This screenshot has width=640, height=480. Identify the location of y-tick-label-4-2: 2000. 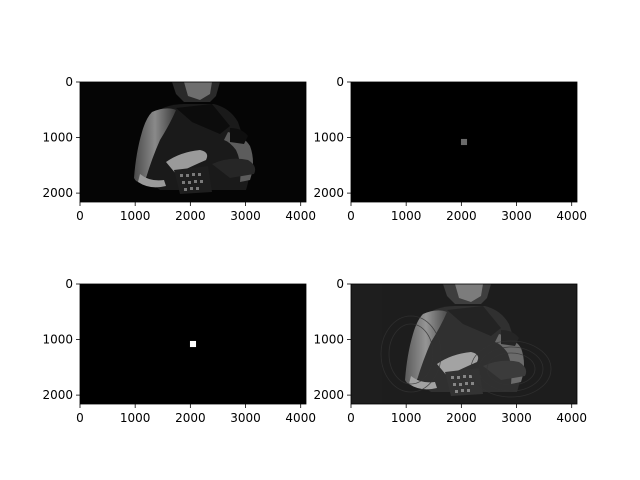
(328, 395).